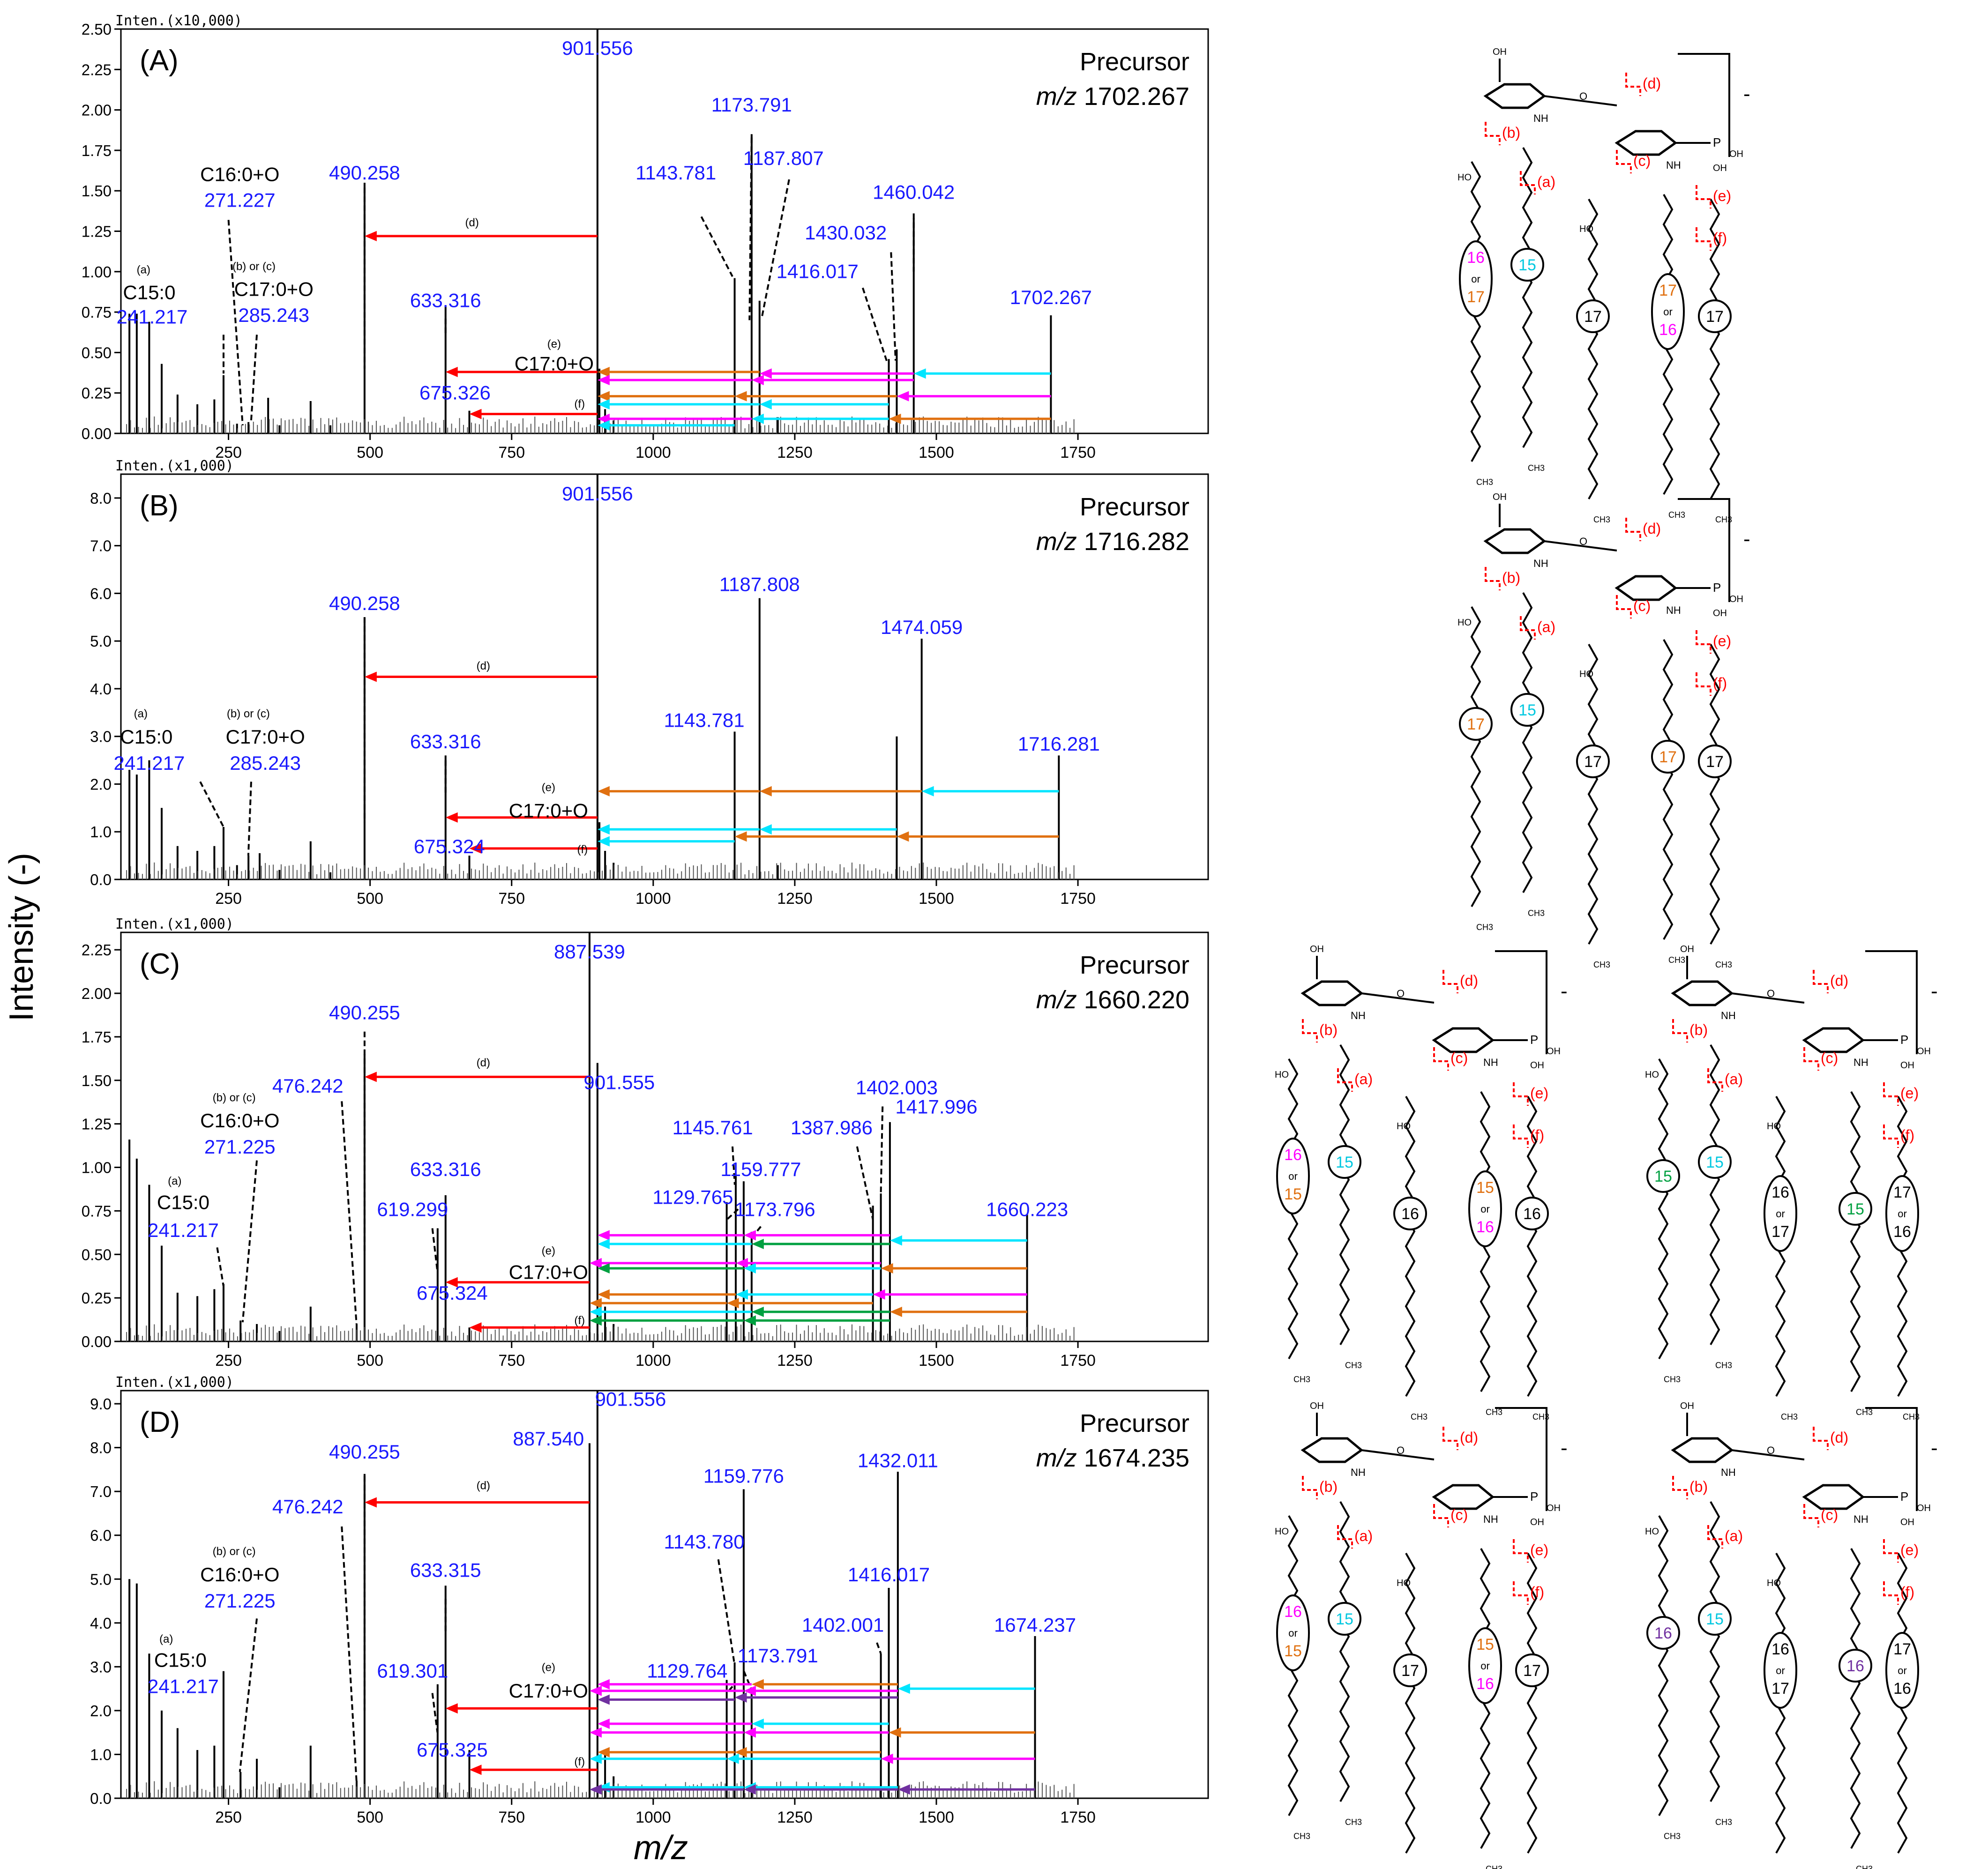  Describe the element at coordinates (97, 1254) in the screenshot. I see `y-tick-label: 0.50` at that location.